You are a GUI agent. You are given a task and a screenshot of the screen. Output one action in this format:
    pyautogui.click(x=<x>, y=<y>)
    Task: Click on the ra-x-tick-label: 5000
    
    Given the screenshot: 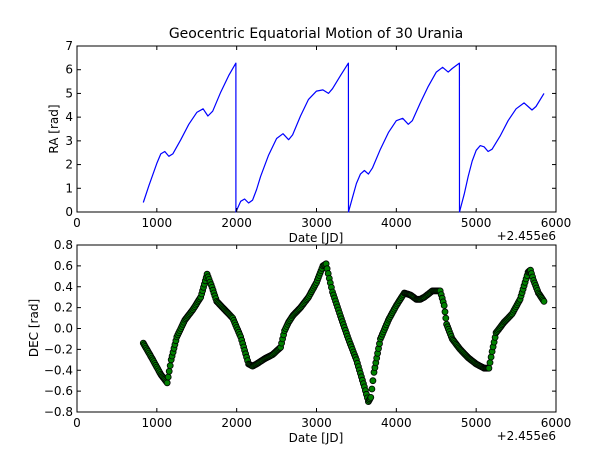 What is the action you would take?
    pyautogui.click(x=476, y=223)
    